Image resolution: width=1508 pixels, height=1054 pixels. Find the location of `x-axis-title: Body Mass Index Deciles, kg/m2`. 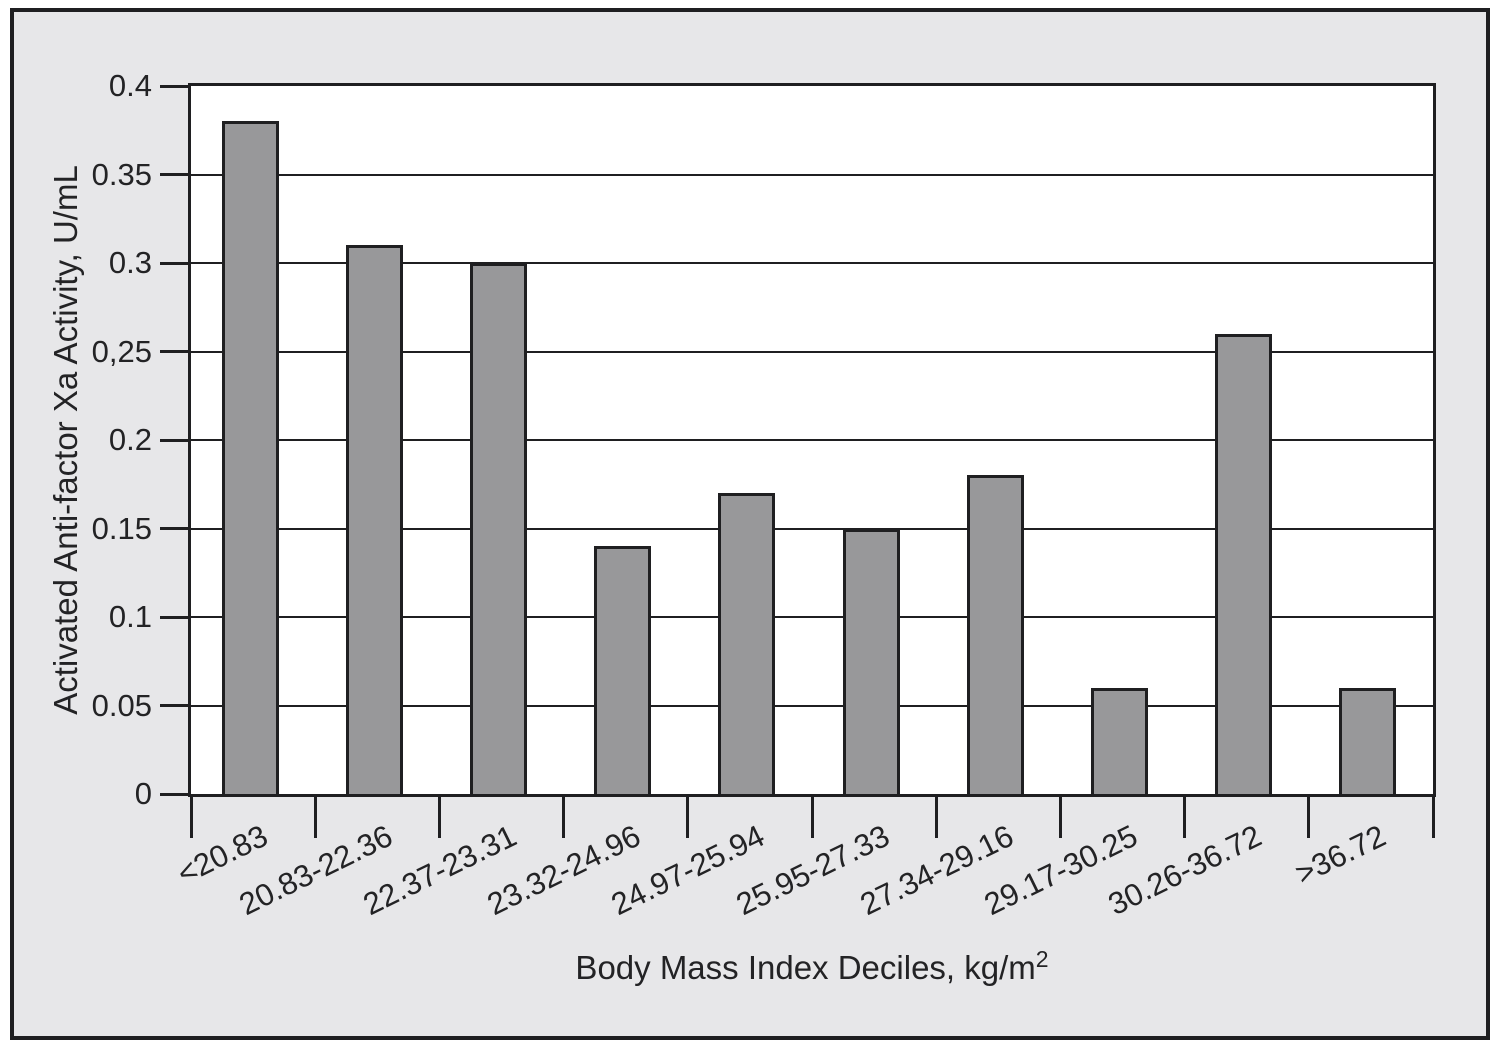

x-axis-title: Body Mass Index Deciles, kg/m2 is located at coordinates (811, 966).